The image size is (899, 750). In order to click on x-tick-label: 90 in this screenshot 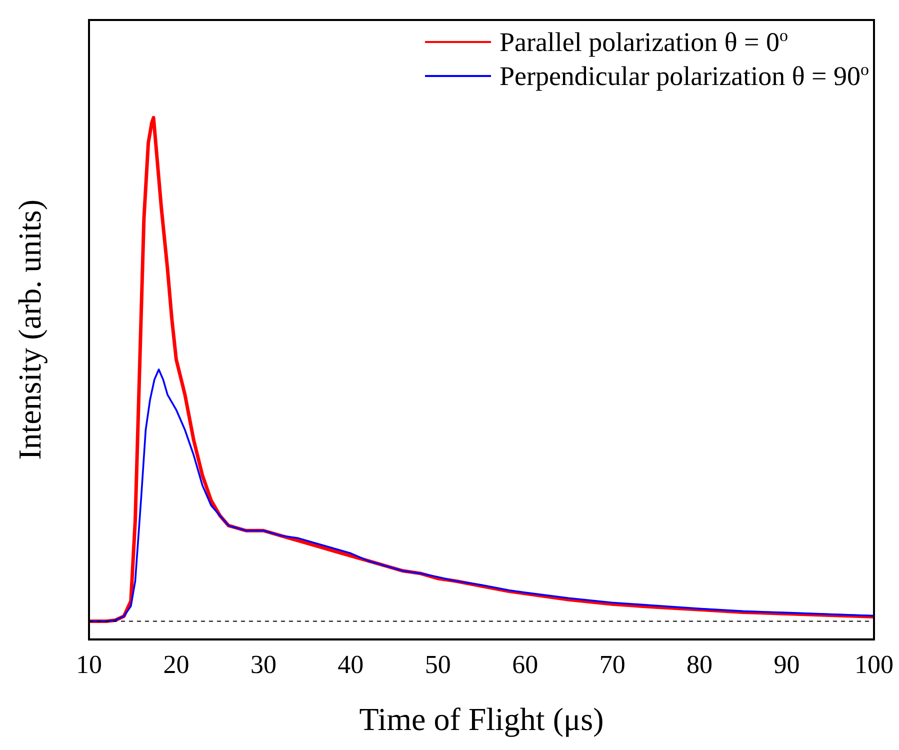, I will do `click(787, 664)`.